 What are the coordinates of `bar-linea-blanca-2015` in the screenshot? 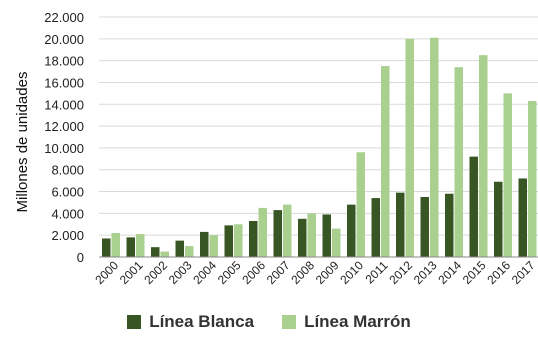 It's located at (473, 206).